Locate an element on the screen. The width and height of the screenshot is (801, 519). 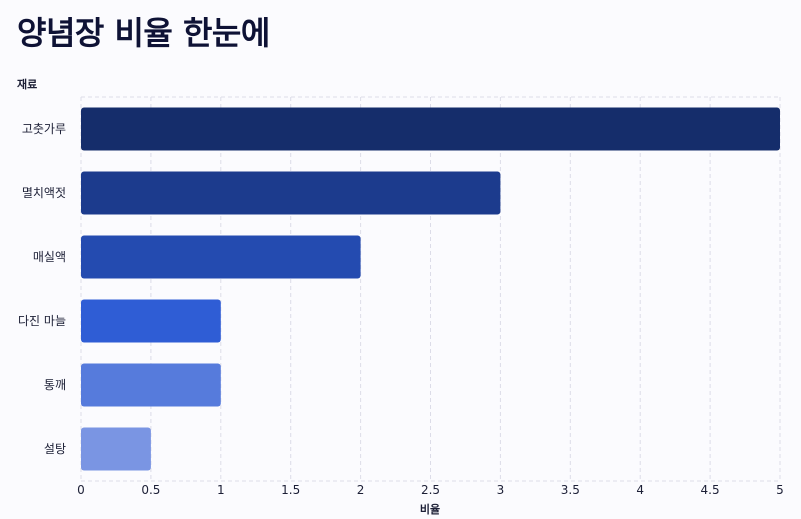
x-tick-label: 4.5 is located at coordinates (710, 490).